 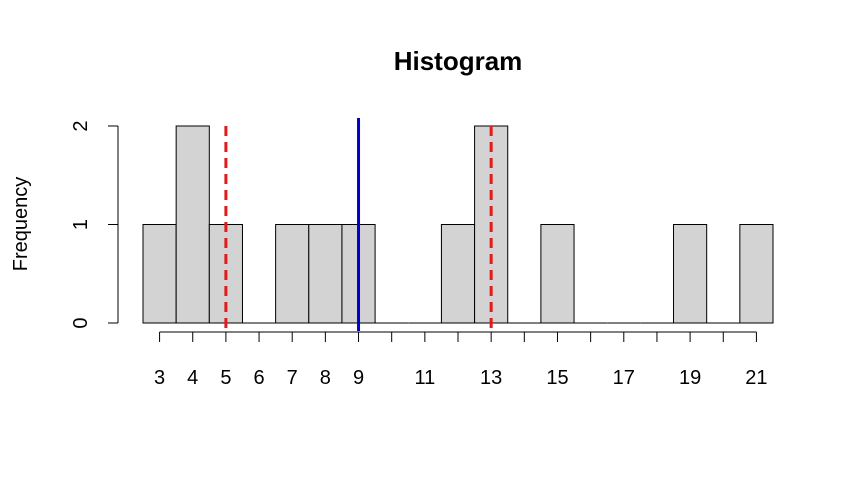 I want to click on x-tick-label-18: 21, so click(x=756, y=378).